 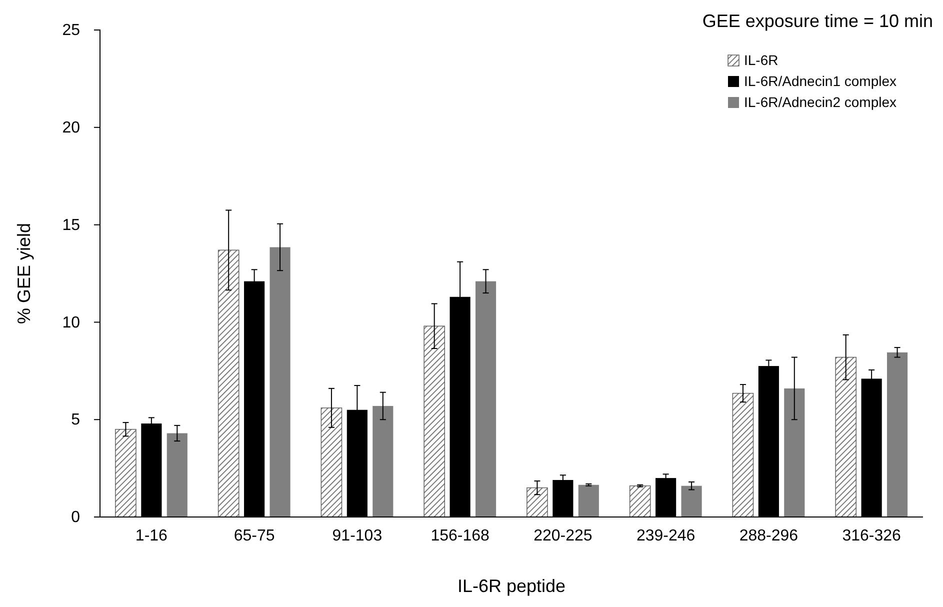 I want to click on legend-label: IL-6R, so click(x=761, y=60).